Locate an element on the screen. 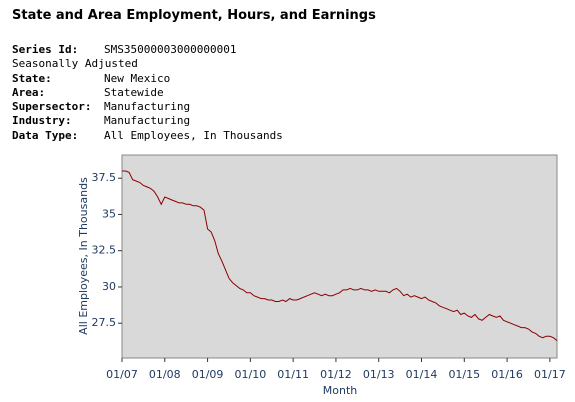 This screenshot has width=575, height=402. x-tick-label: 01/07 is located at coordinates (122, 374).